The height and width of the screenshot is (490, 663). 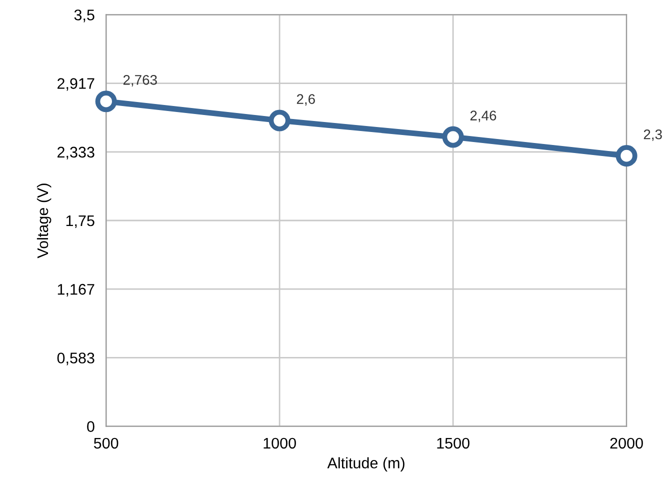 What do you see at coordinates (90, 426) in the screenshot?
I see `y-tick-label: 0` at bounding box center [90, 426].